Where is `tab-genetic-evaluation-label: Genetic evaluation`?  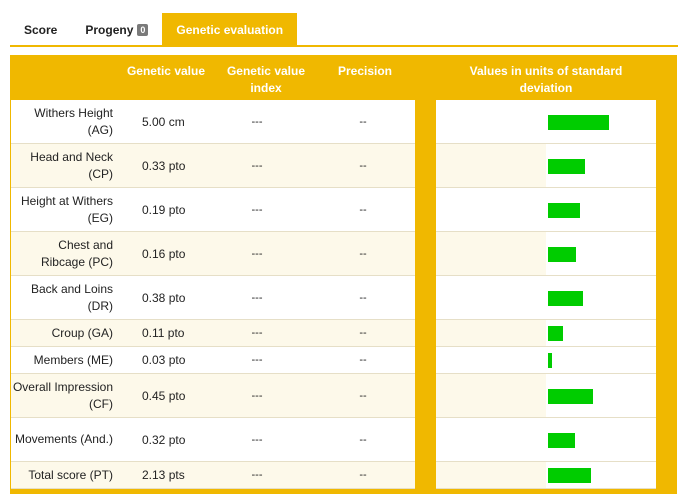
tab-genetic-evaluation-label: Genetic evaluation is located at coordinates (230, 29).